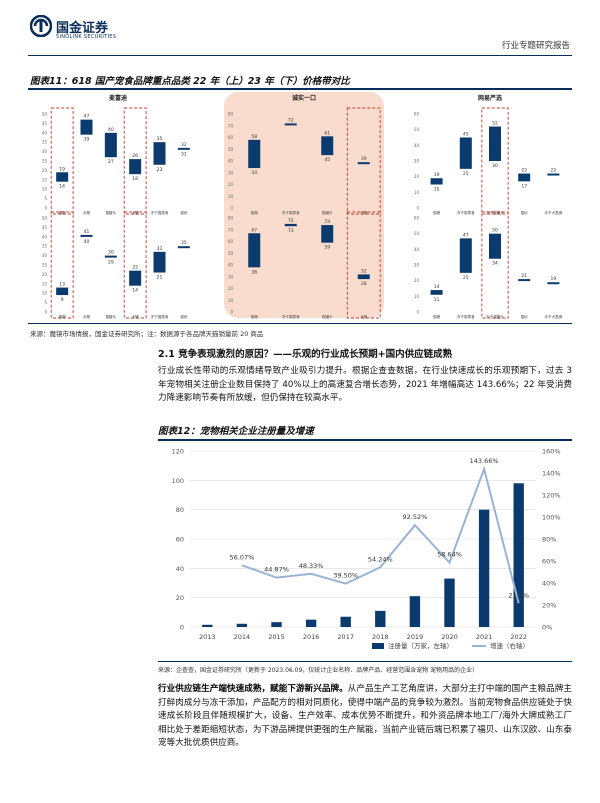 This screenshot has width=600, height=803. I want to click on y-tick-label: 30, so click(45, 255).